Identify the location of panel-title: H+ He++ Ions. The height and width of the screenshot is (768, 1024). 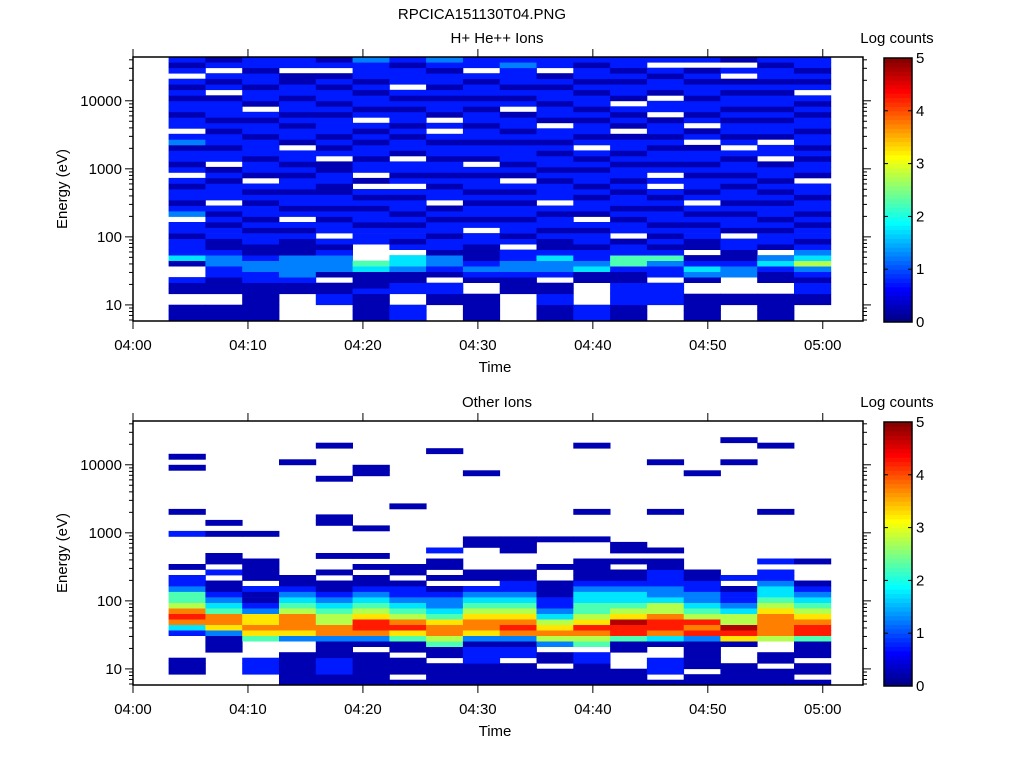
(497, 38).